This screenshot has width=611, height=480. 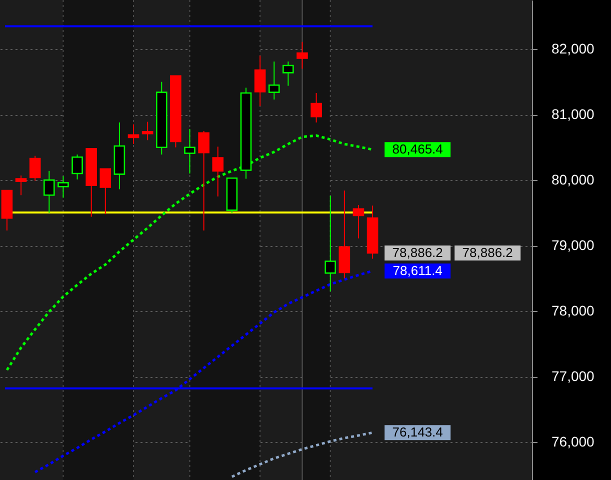 What do you see at coordinates (573, 310) in the screenshot?
I see `y-tick-label: 78,000` at bounding box center [573, 310].